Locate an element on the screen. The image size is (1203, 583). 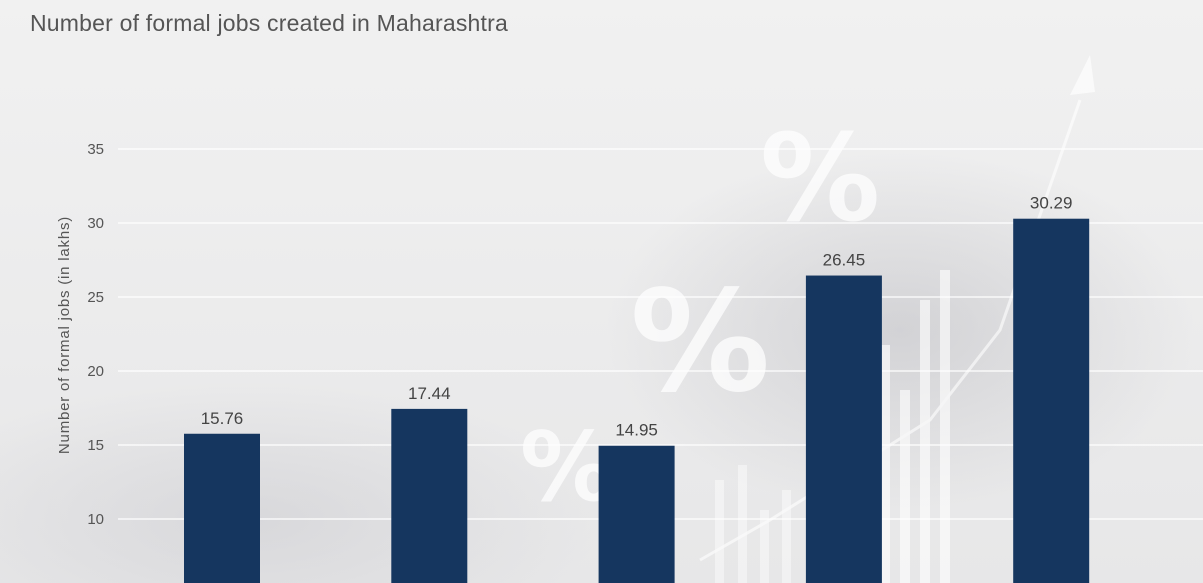
y-tick-label: 15 is located at coordinates (95, 445).